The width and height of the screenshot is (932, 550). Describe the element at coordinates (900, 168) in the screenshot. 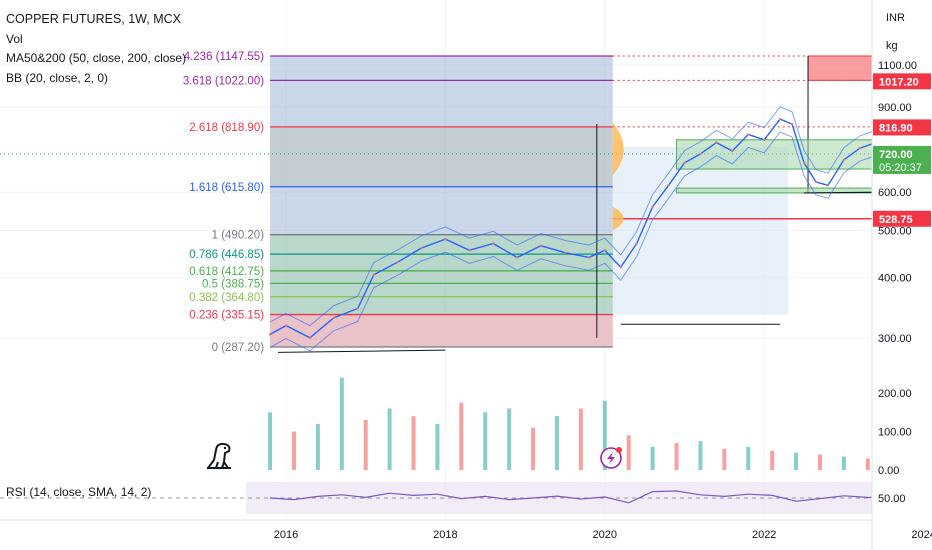

I see `bar-countdown-label: 05:20:37` at that location.